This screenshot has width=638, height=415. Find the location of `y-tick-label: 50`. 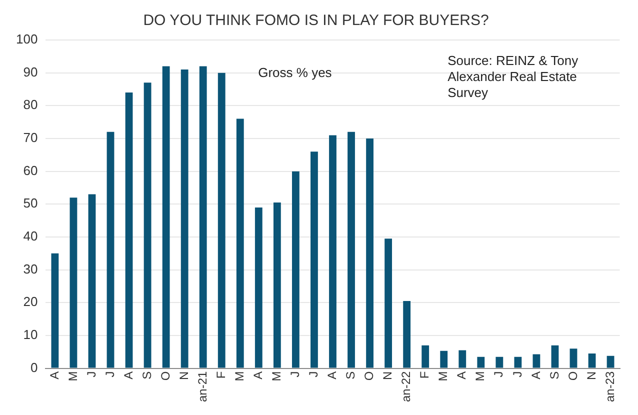

y-tick-label: 50 is located at coordinates (30, 203).